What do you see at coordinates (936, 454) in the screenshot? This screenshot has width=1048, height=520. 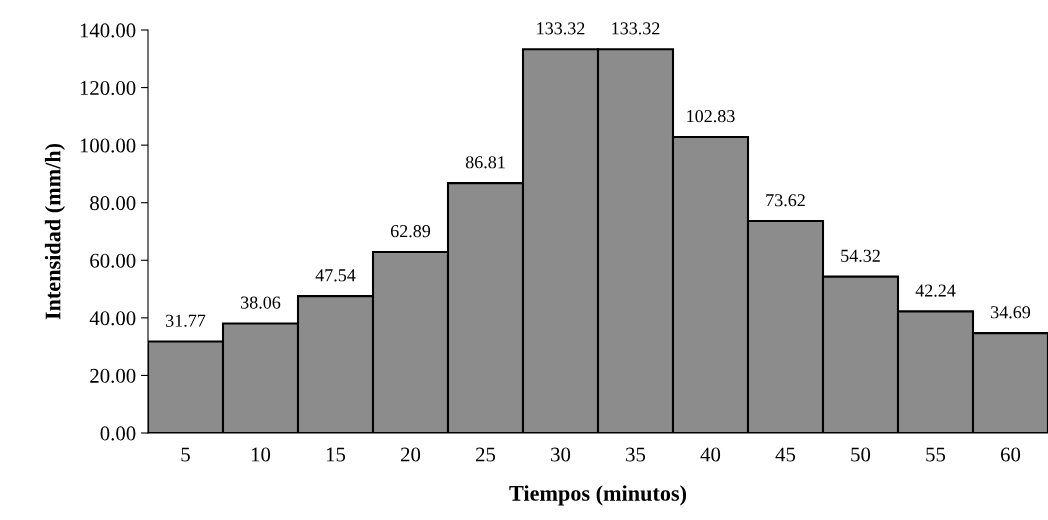 I see `x-tick-label: 55` at bounding box center [936, 454].